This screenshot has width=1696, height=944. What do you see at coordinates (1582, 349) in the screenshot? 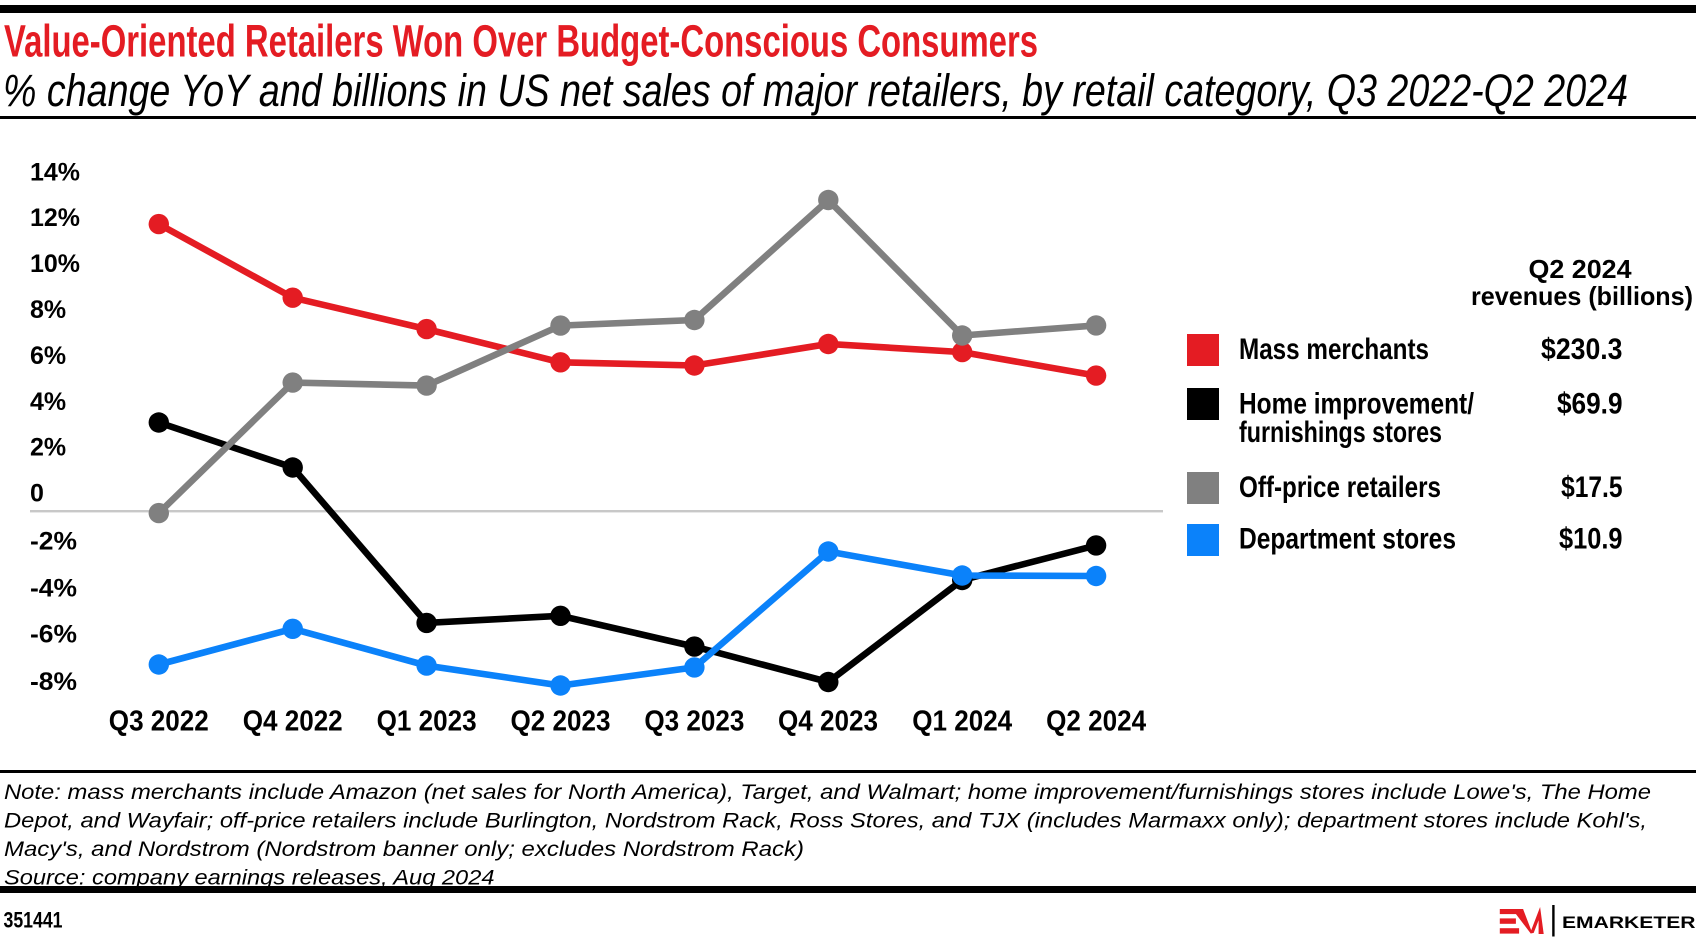
I see `svg-text: $230.3` at bounding box center [1582, 349].